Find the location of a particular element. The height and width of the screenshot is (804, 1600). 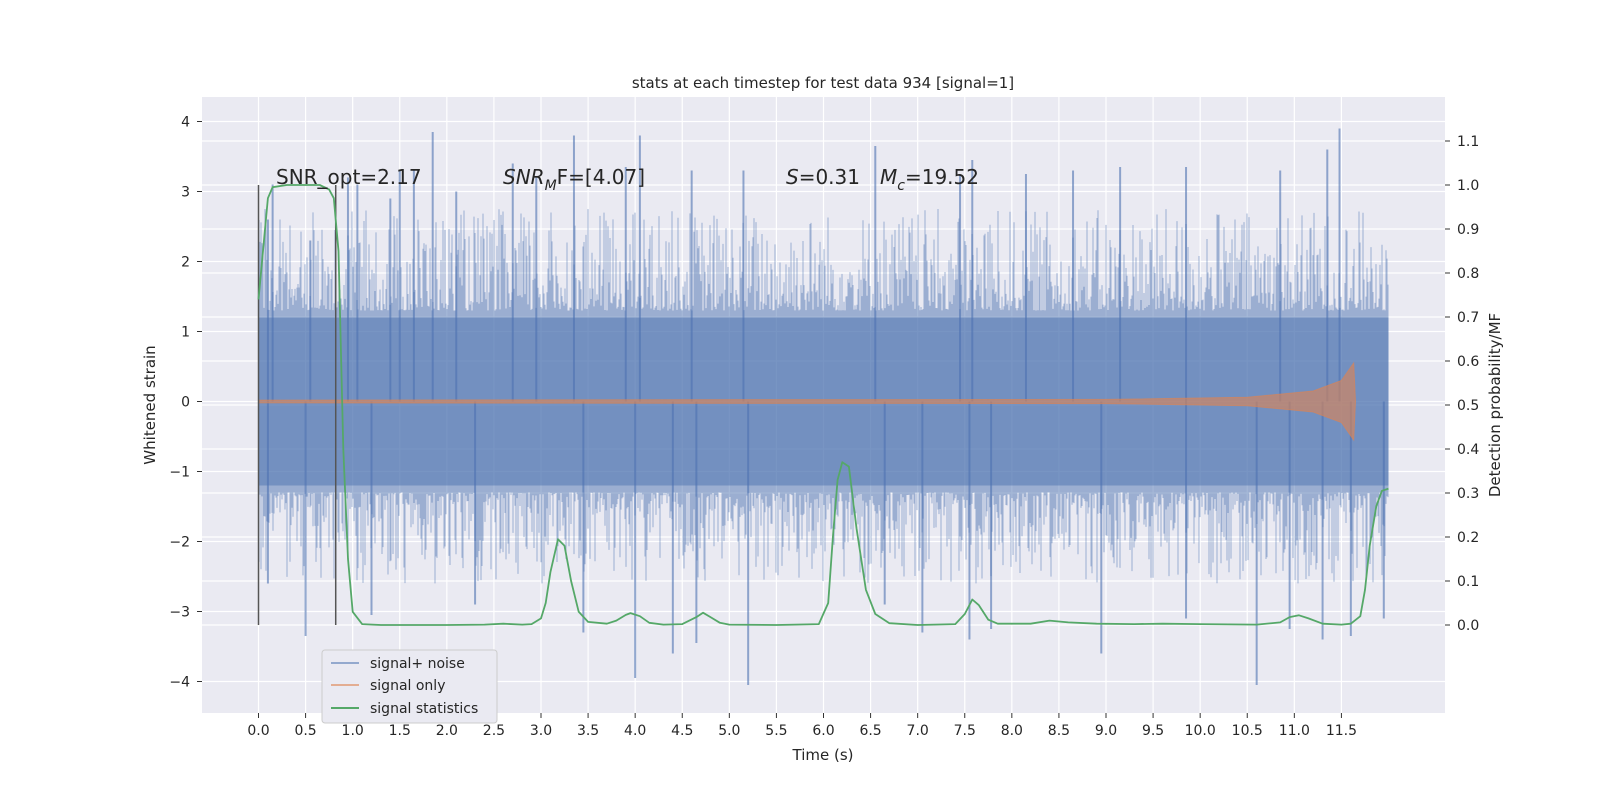

x-tick-label: 6.0 is located at coordinates (823, 731).